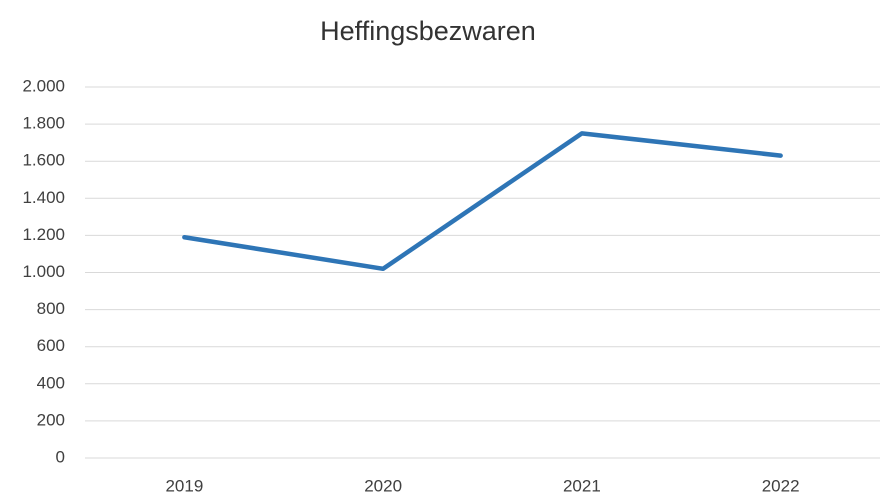 The height and width of the screenshot is (495, 882). I want to click on y-tick-label: 1.800, so click(43, 123).